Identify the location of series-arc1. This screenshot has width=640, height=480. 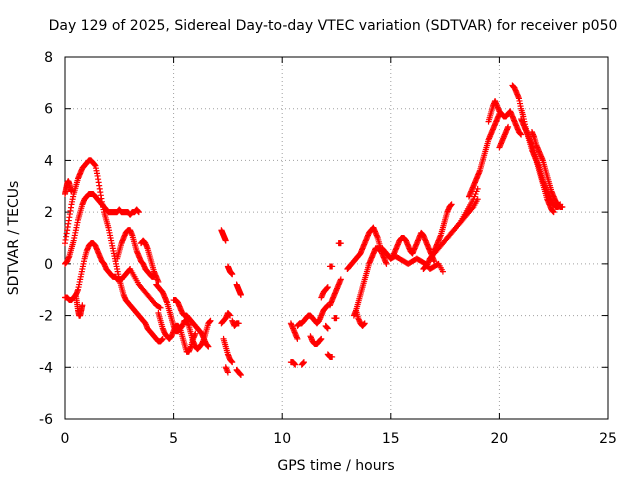
(114, 251).